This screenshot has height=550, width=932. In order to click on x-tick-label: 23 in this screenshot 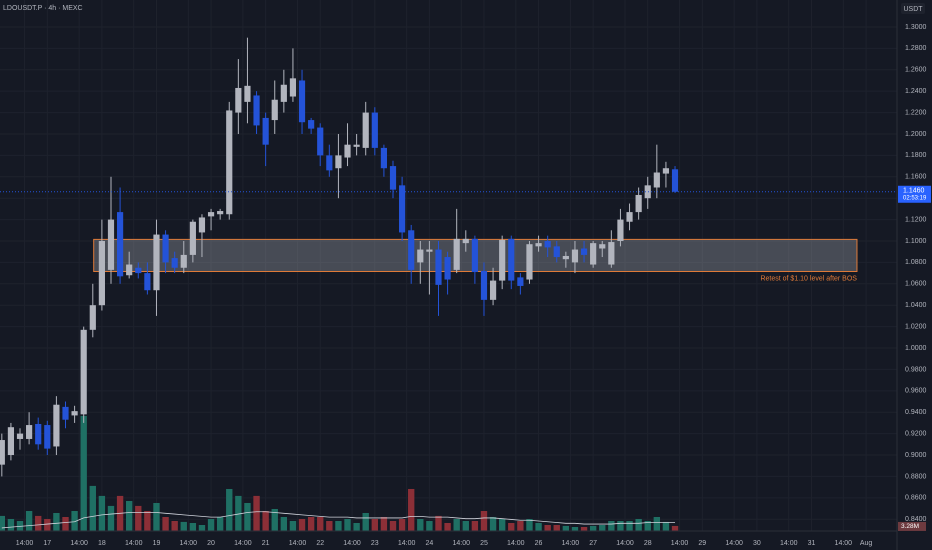, I will do `click(375, 543)`.